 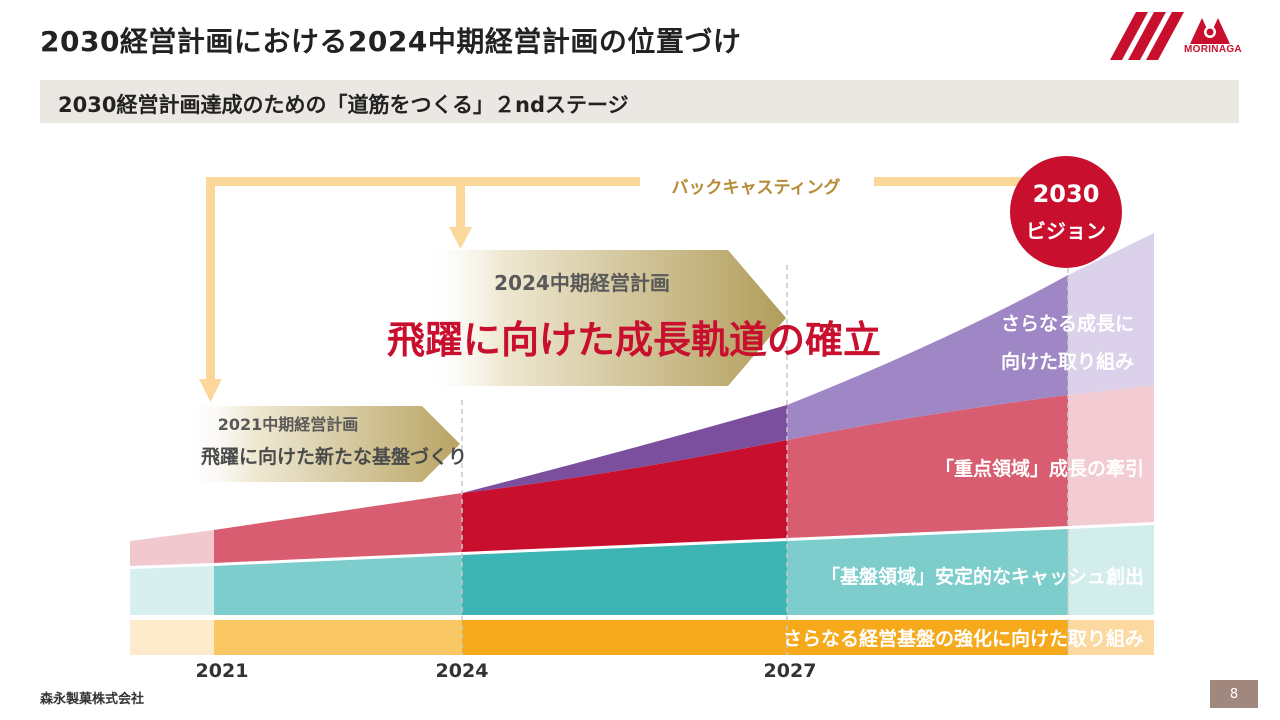 What do you see at coordinates (1066, 212) in the screenshot?
I see `vision-circle` at bounding box center [1066, 212].